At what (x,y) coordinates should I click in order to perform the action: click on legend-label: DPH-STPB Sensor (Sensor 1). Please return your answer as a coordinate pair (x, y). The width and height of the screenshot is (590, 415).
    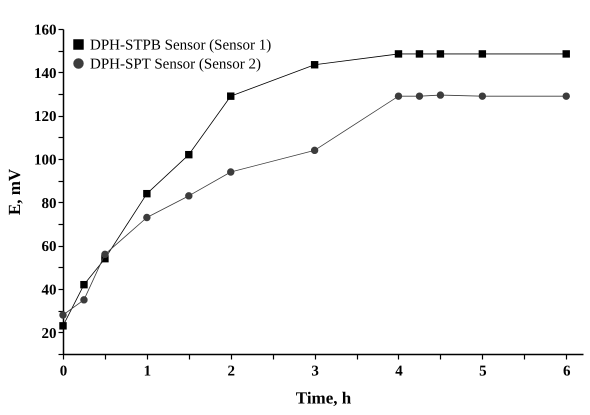
    Looking at the image, I should click on (181, 46).